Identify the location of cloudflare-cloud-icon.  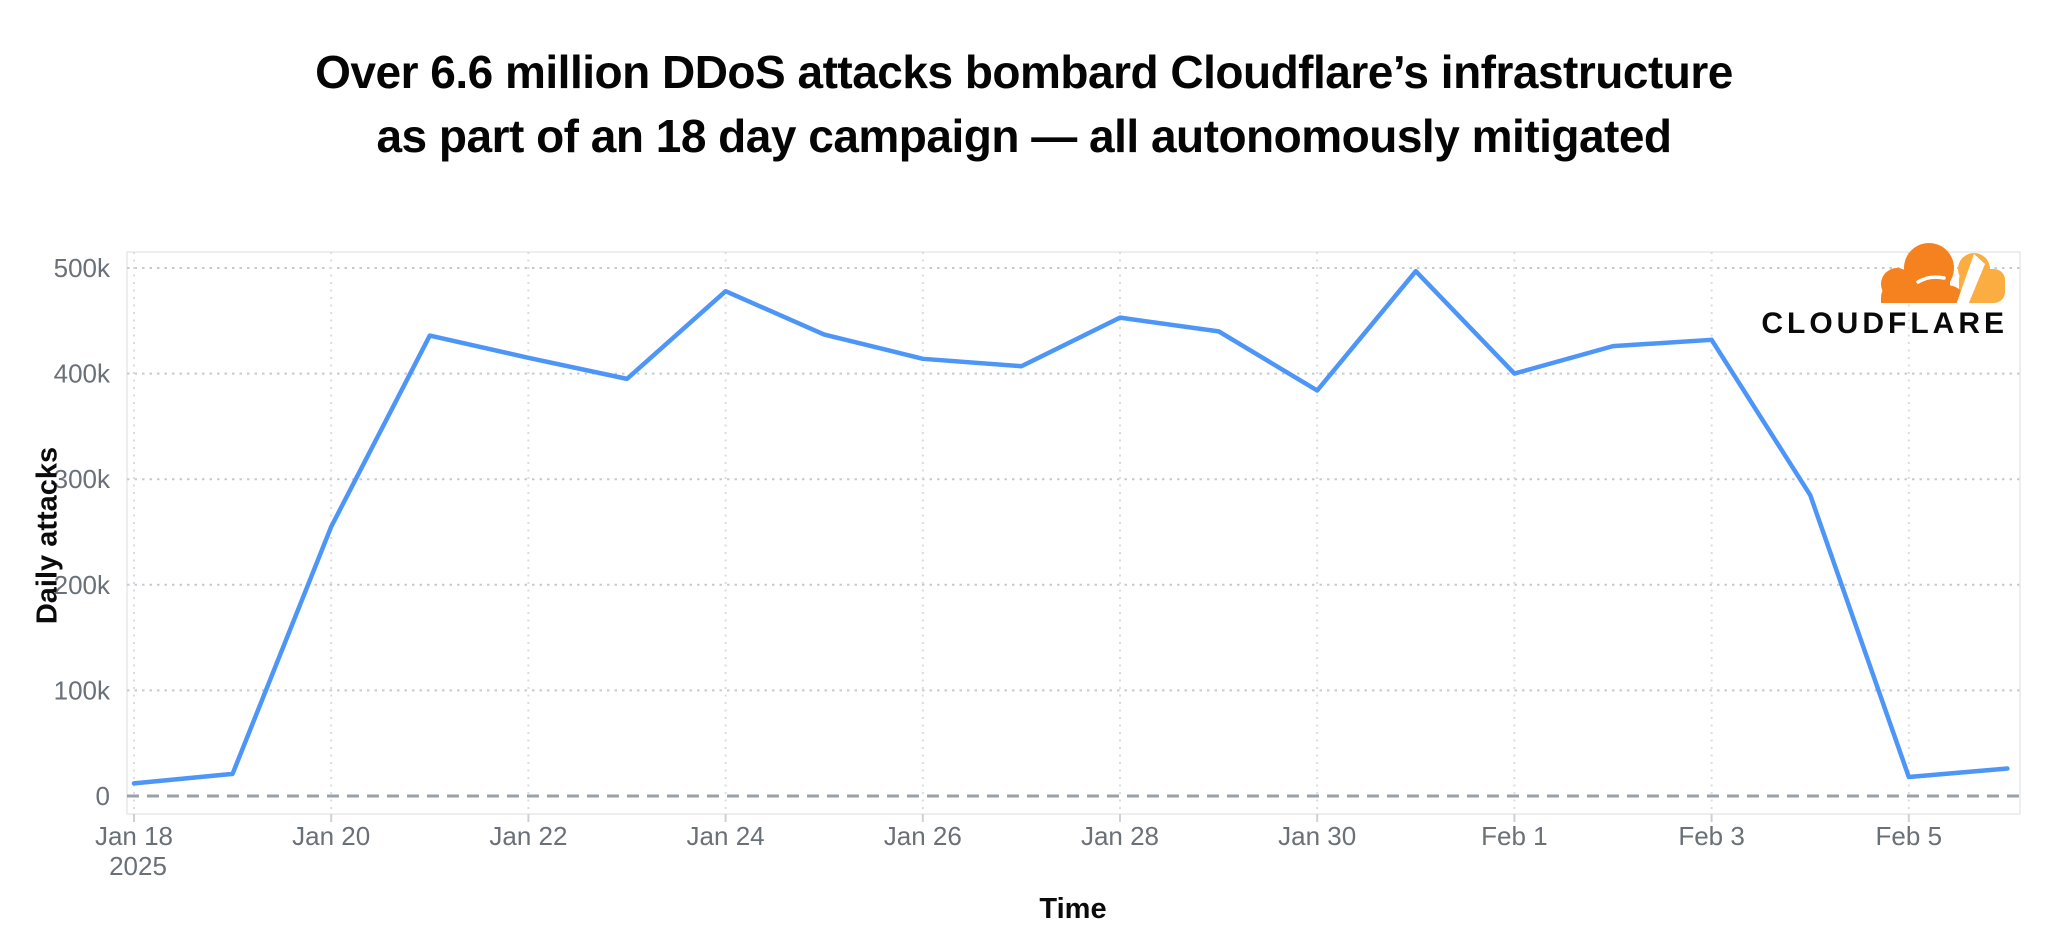
(1943, 274).